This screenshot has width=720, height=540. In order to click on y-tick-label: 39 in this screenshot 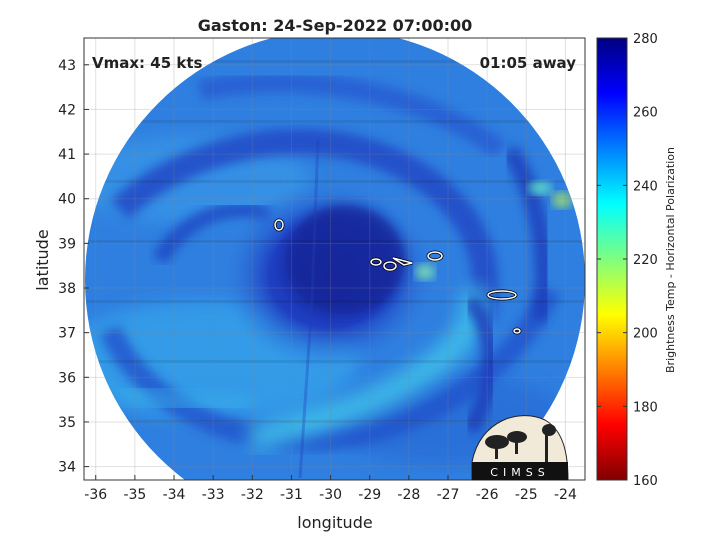, I will do `click(67, 244)`.